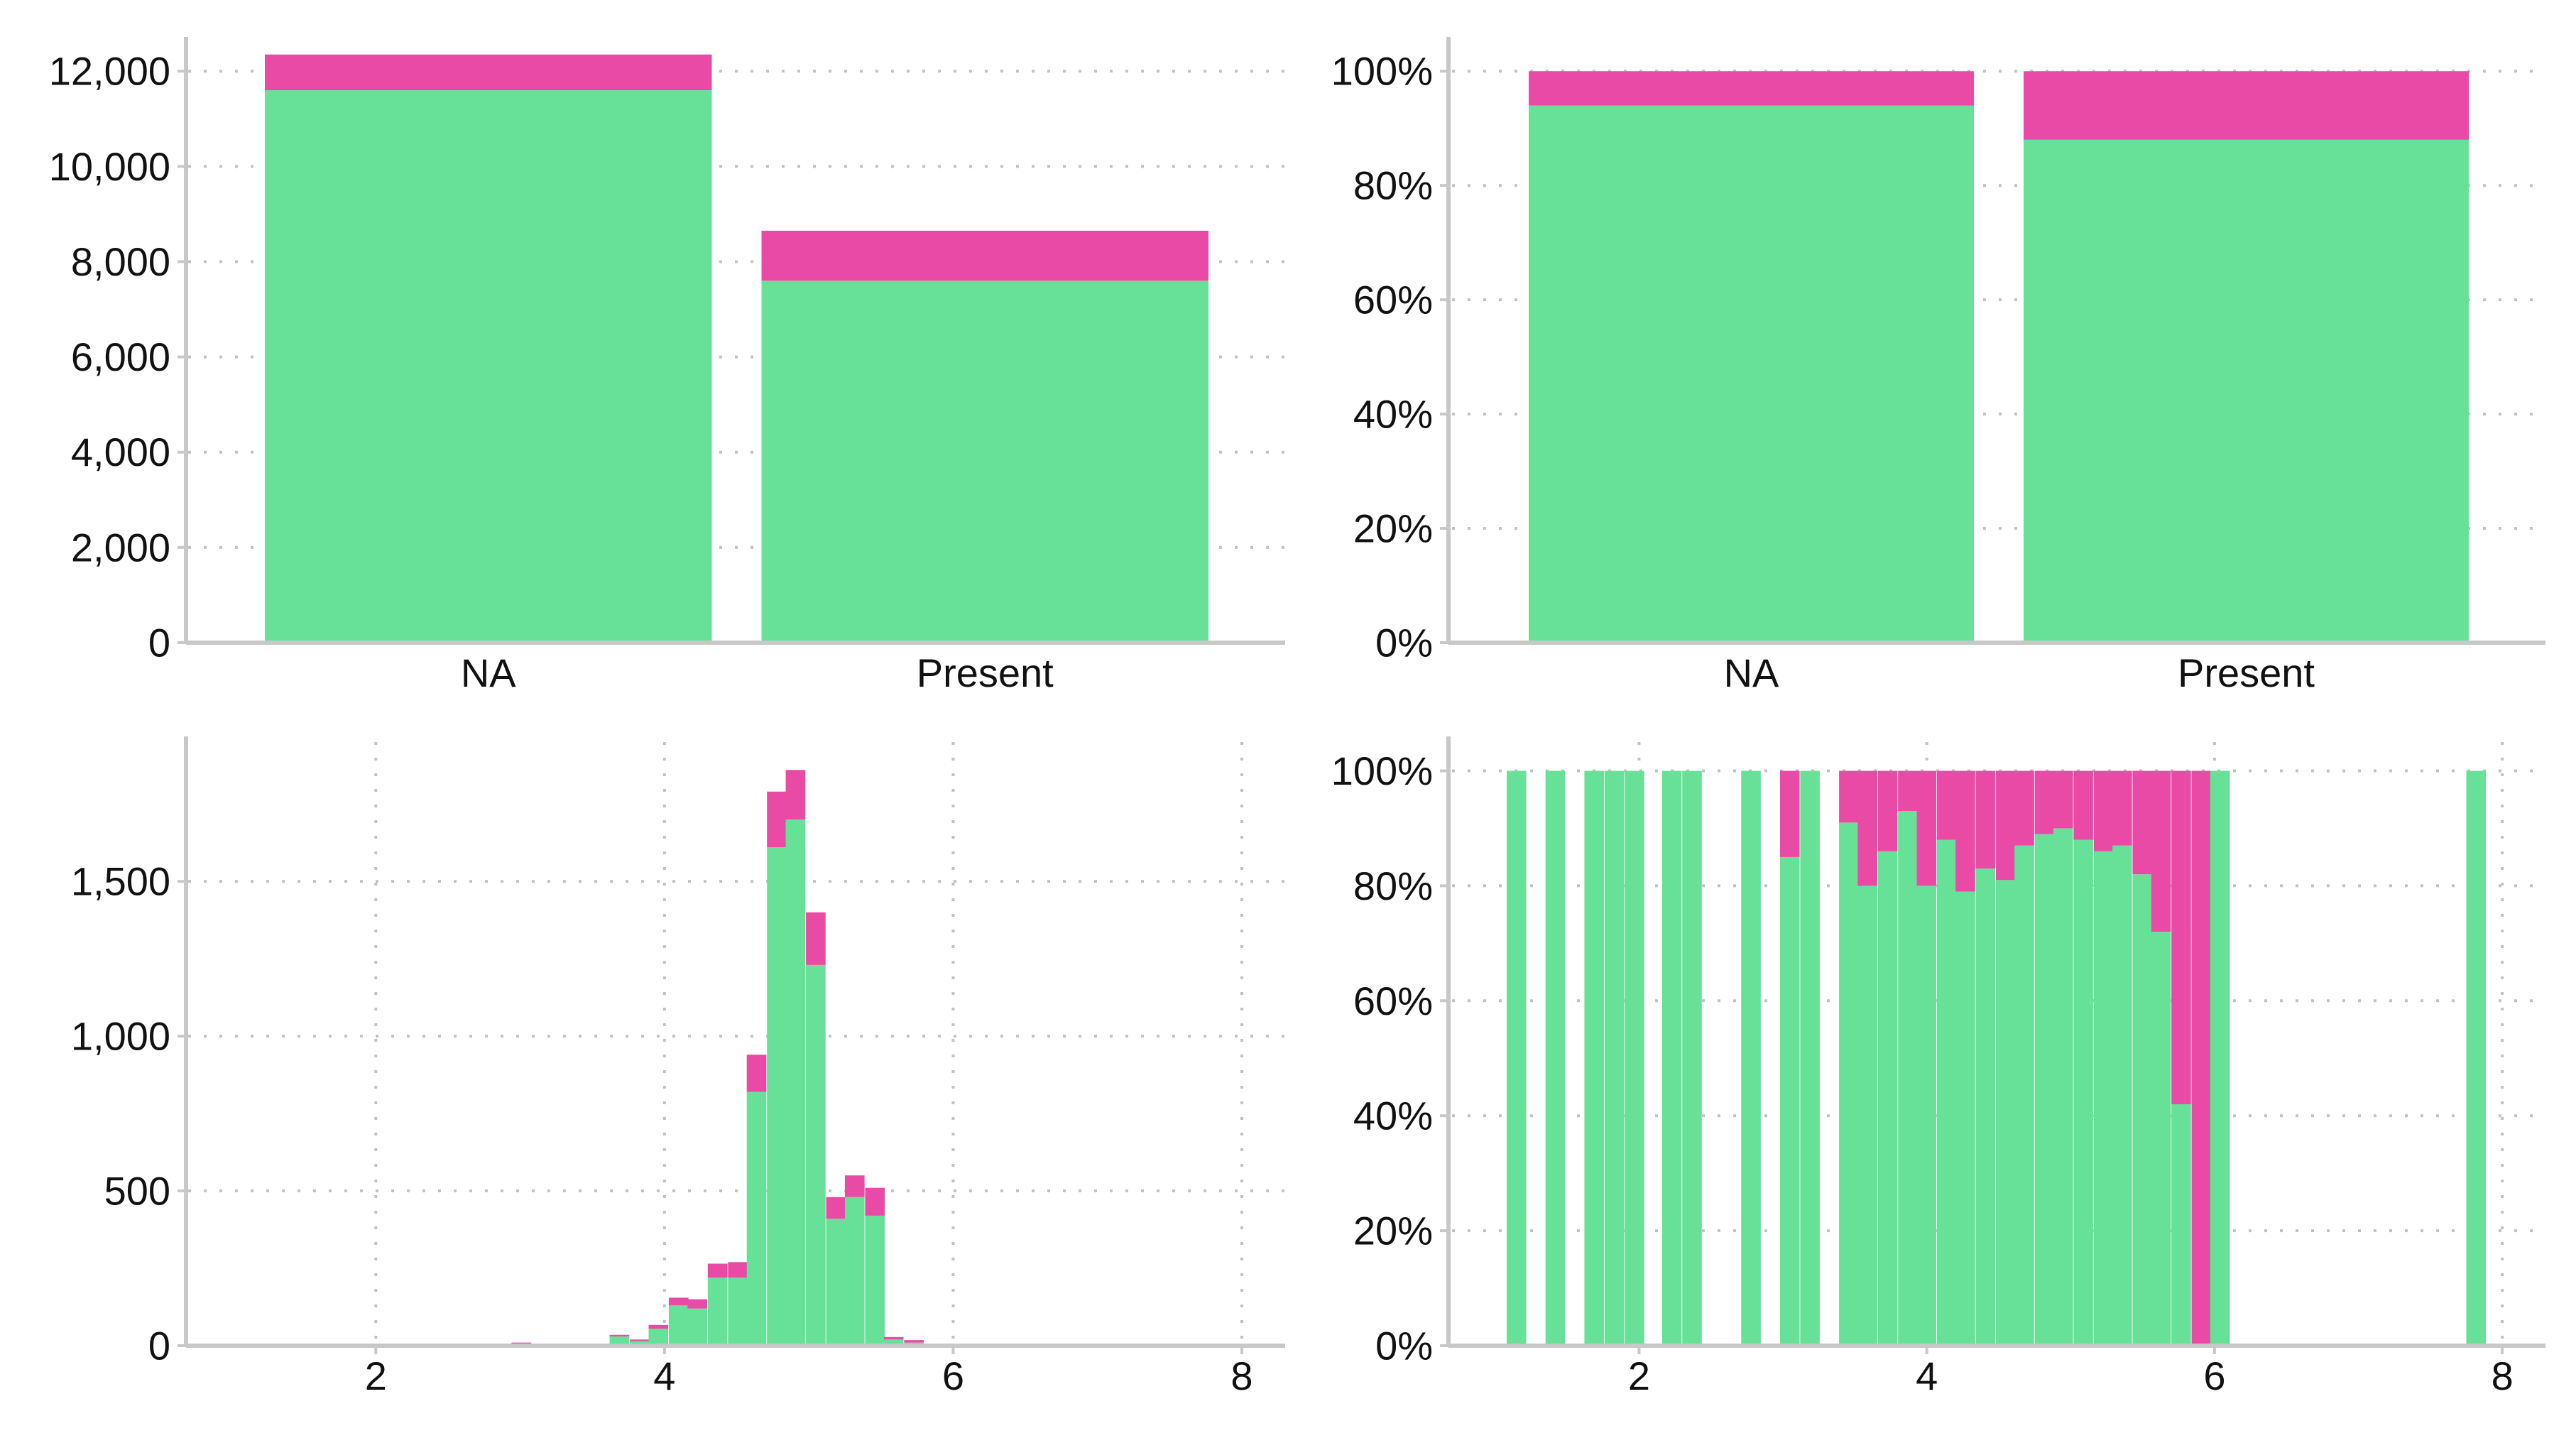 Image resolution: width=2576 pixels, height=1438 pixels. What do you see at coordinates (109, 71) in the screenshot?
I see `y-tick-label: 12,000` at bounding box center [109, 71].